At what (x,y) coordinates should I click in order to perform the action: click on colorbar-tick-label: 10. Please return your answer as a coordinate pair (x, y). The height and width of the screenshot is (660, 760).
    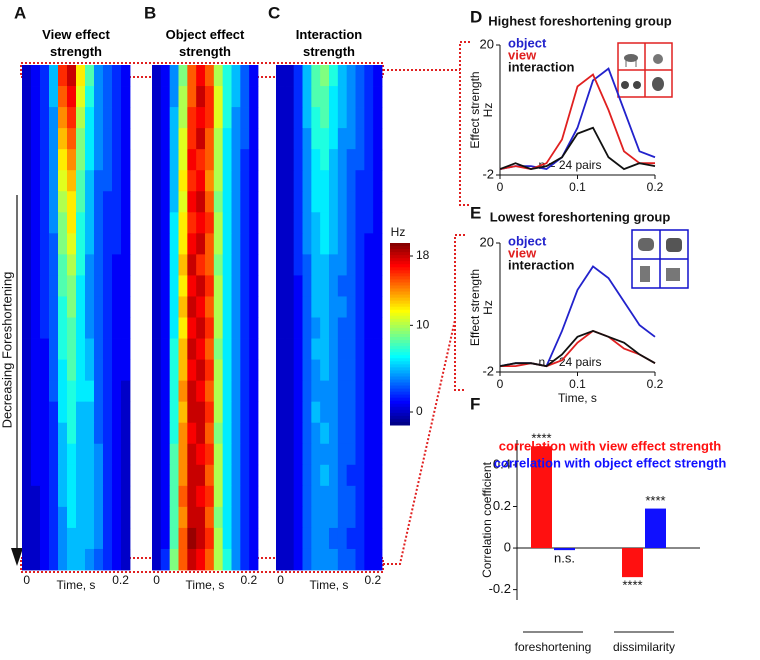
    Looking at the image, I should click on (423, 325).